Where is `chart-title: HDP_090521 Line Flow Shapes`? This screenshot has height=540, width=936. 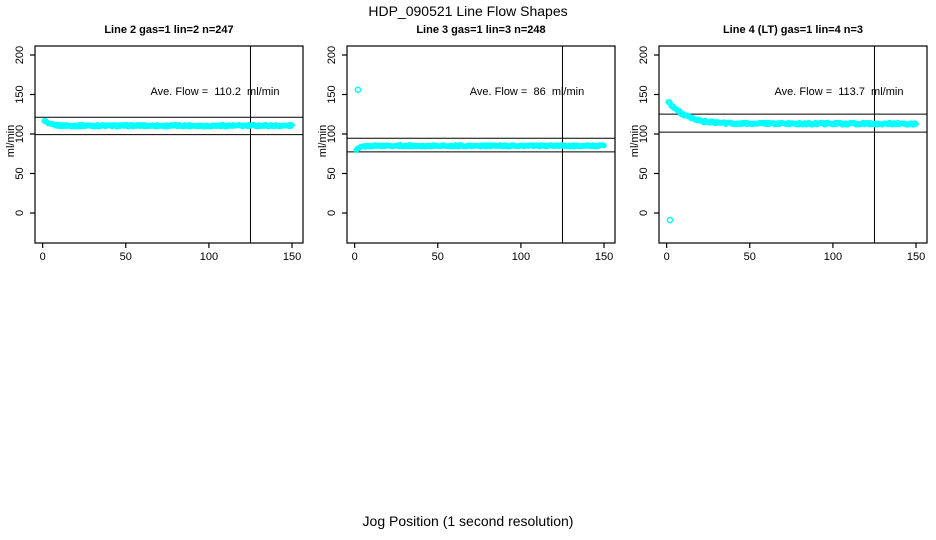 chart-title: HDP_090521 Line Flow Shapes is located at coordinates (468, 11).